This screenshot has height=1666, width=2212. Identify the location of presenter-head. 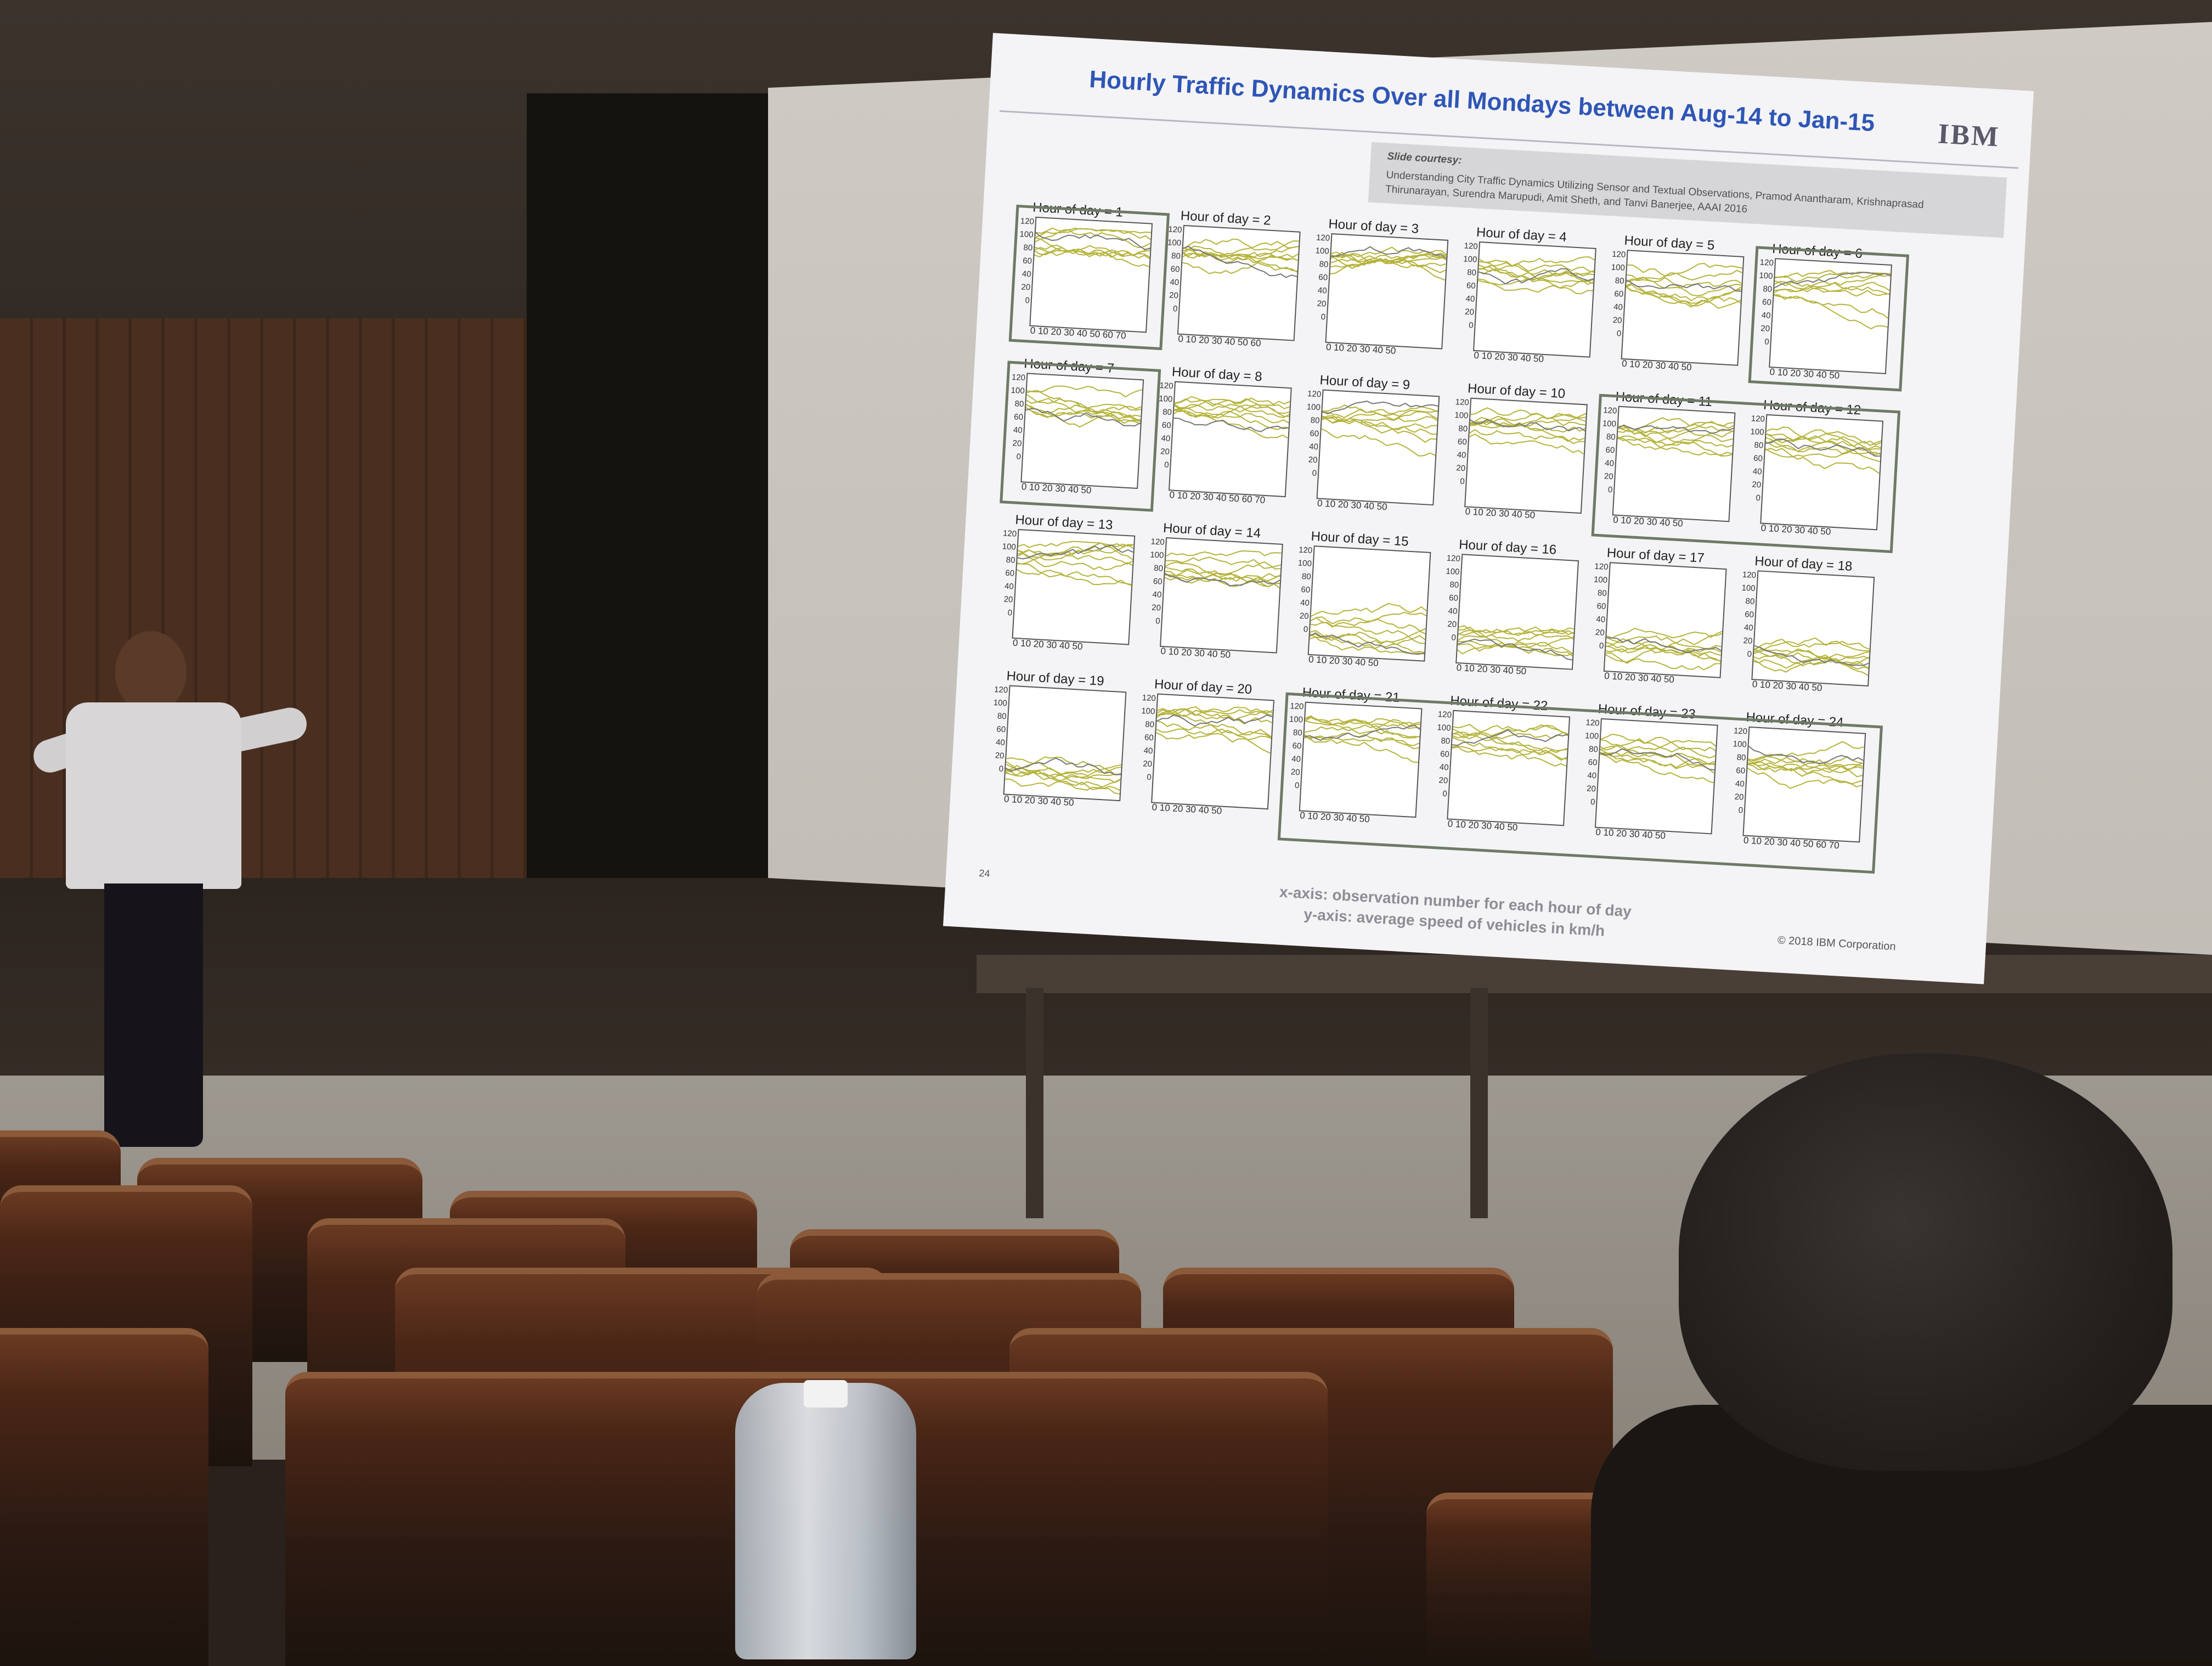
(151, 672).